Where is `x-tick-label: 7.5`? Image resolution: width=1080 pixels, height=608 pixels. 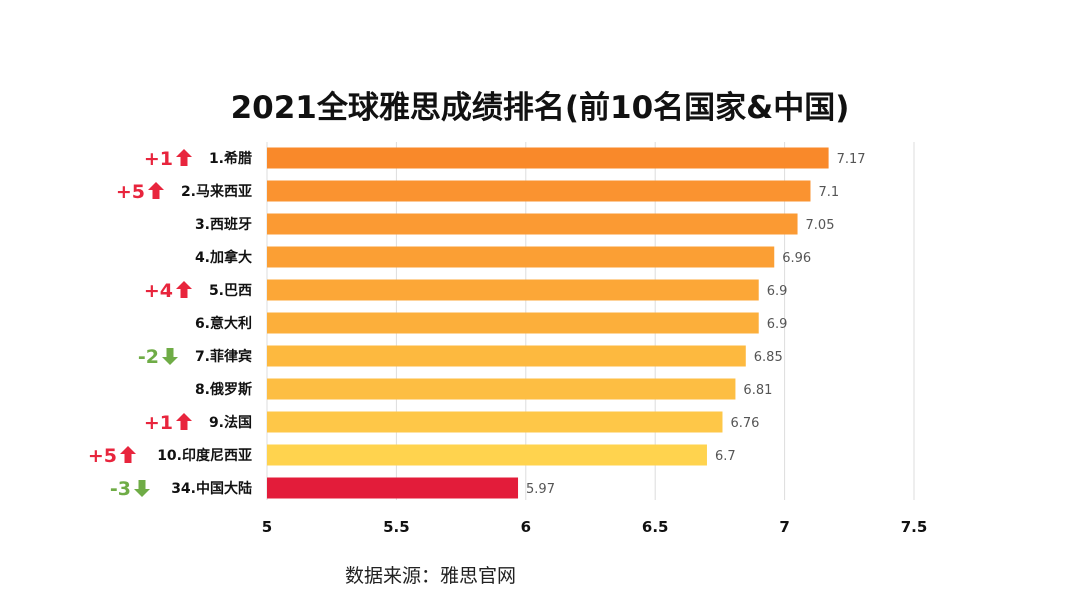 x-tick-label: 7.5 is located at coordinates (914, 527).